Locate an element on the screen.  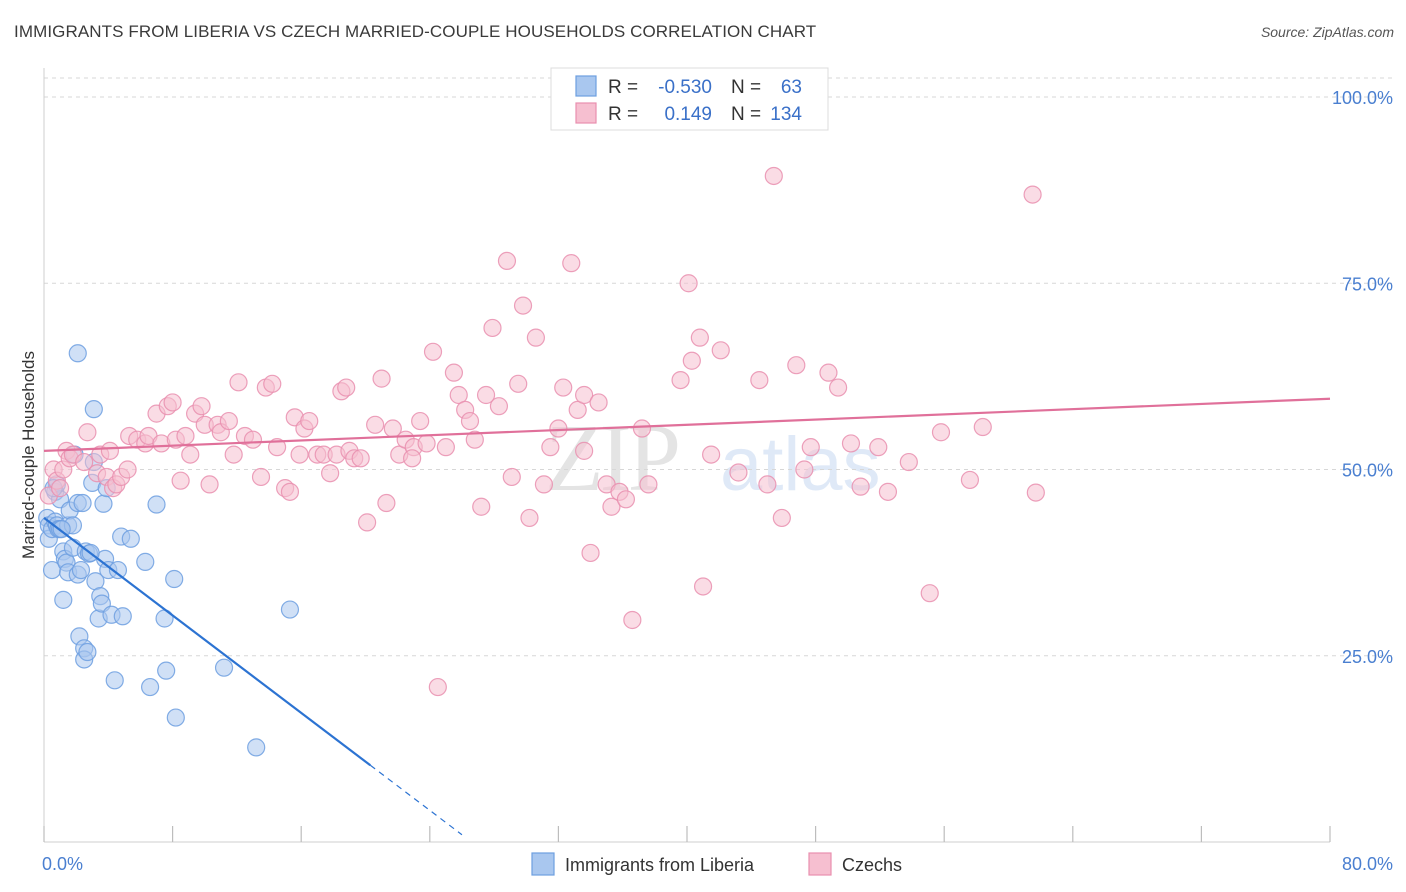
legend-r-label-blue: R = is located at coordinates (623, 87).